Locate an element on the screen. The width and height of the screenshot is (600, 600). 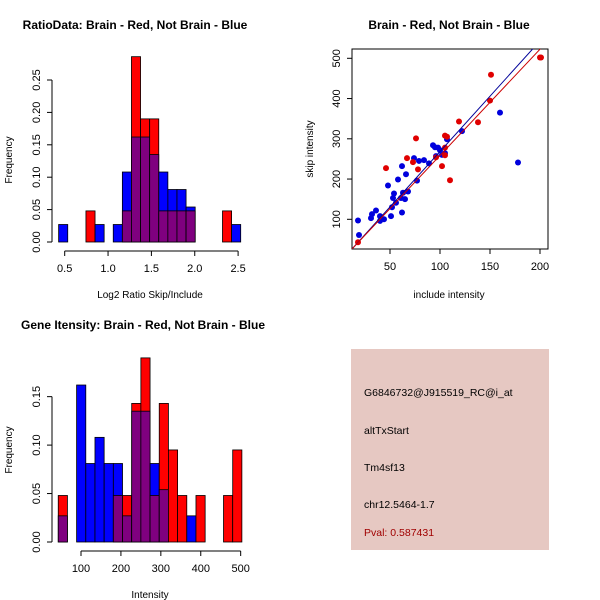
scatter-ylabel: skip intensity is located at coordinates (310, 148).